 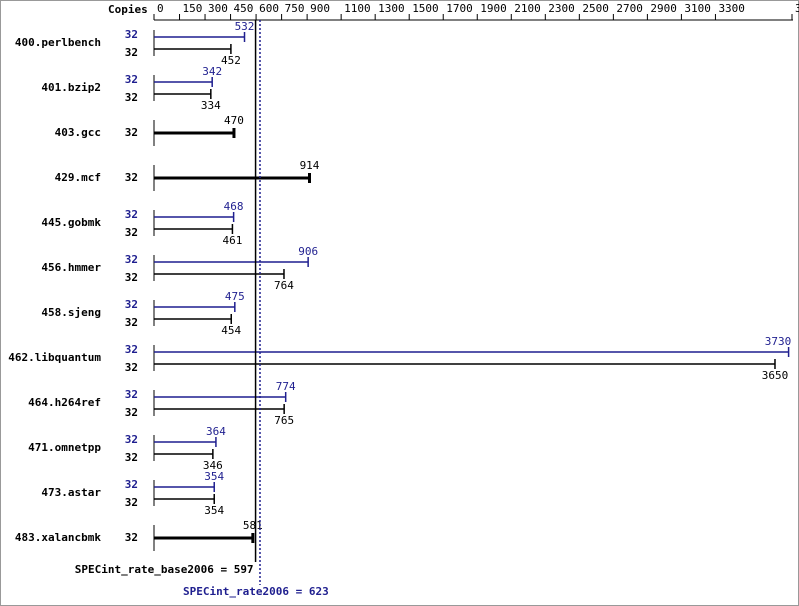 What do you see at coordinates (561, 8) in the screenshot?
I see `x-tick-label: 2300` at bounding box center [561, 8].